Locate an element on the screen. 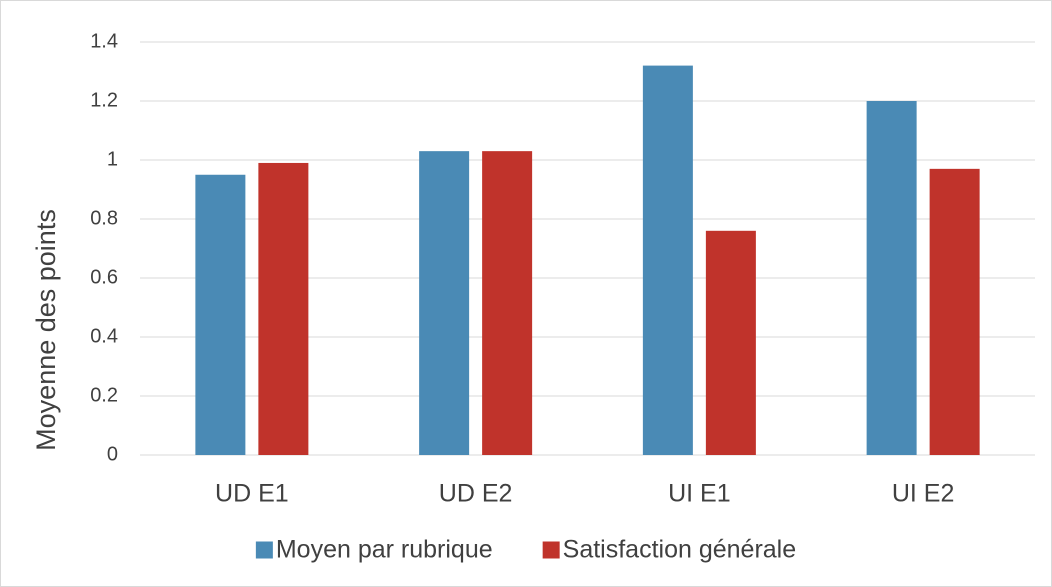 The width and height of the screenshot is (1052, 587). y-tick-label: 1 is located at coordinates (112, 159).